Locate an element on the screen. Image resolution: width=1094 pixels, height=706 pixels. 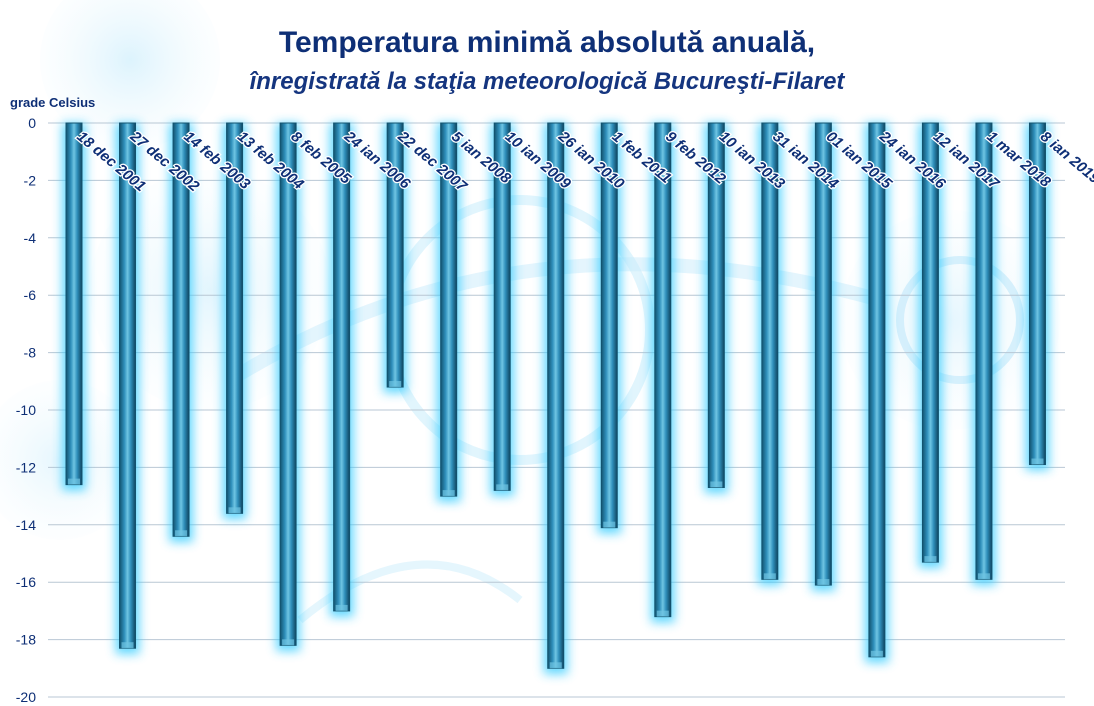
y-tick-label: -8 is located at coordinates (30, 353).